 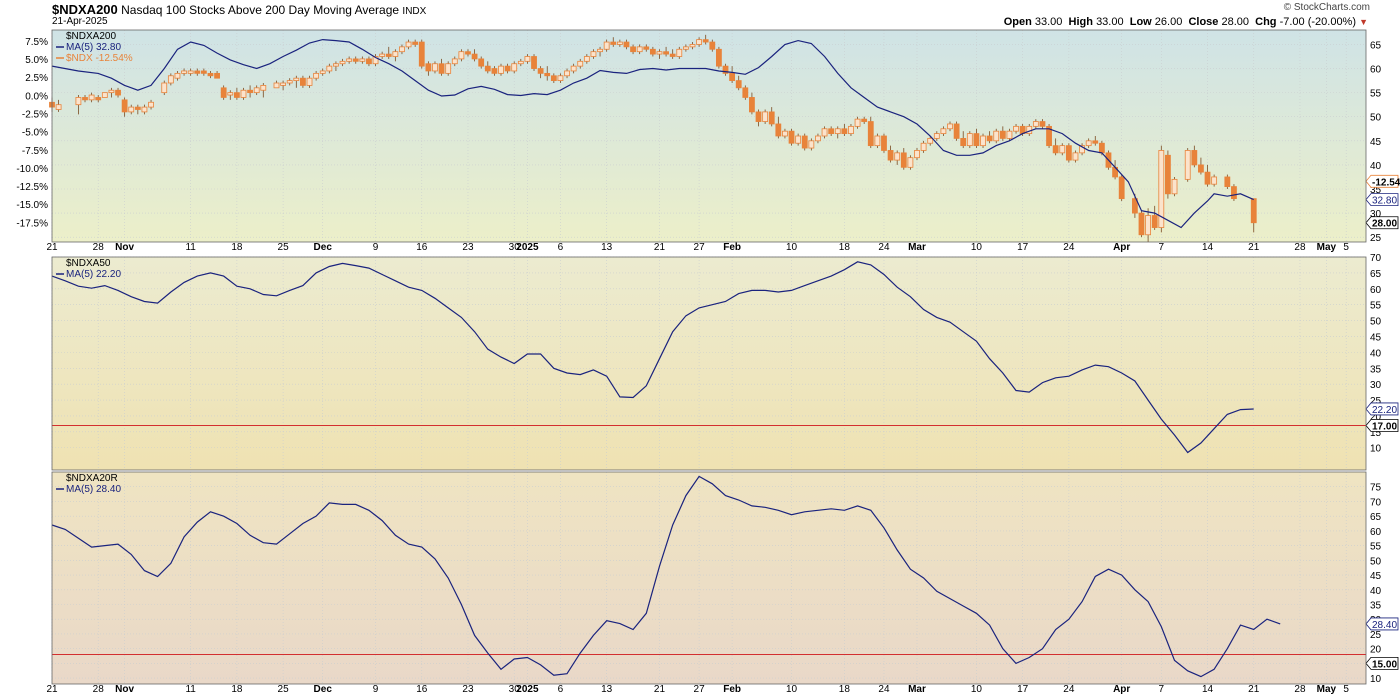 What do you see at coordinates (1346, 247) in the screenshot?
I see `x-axis-tick-label: 5` at bounding box center [1346, 247].